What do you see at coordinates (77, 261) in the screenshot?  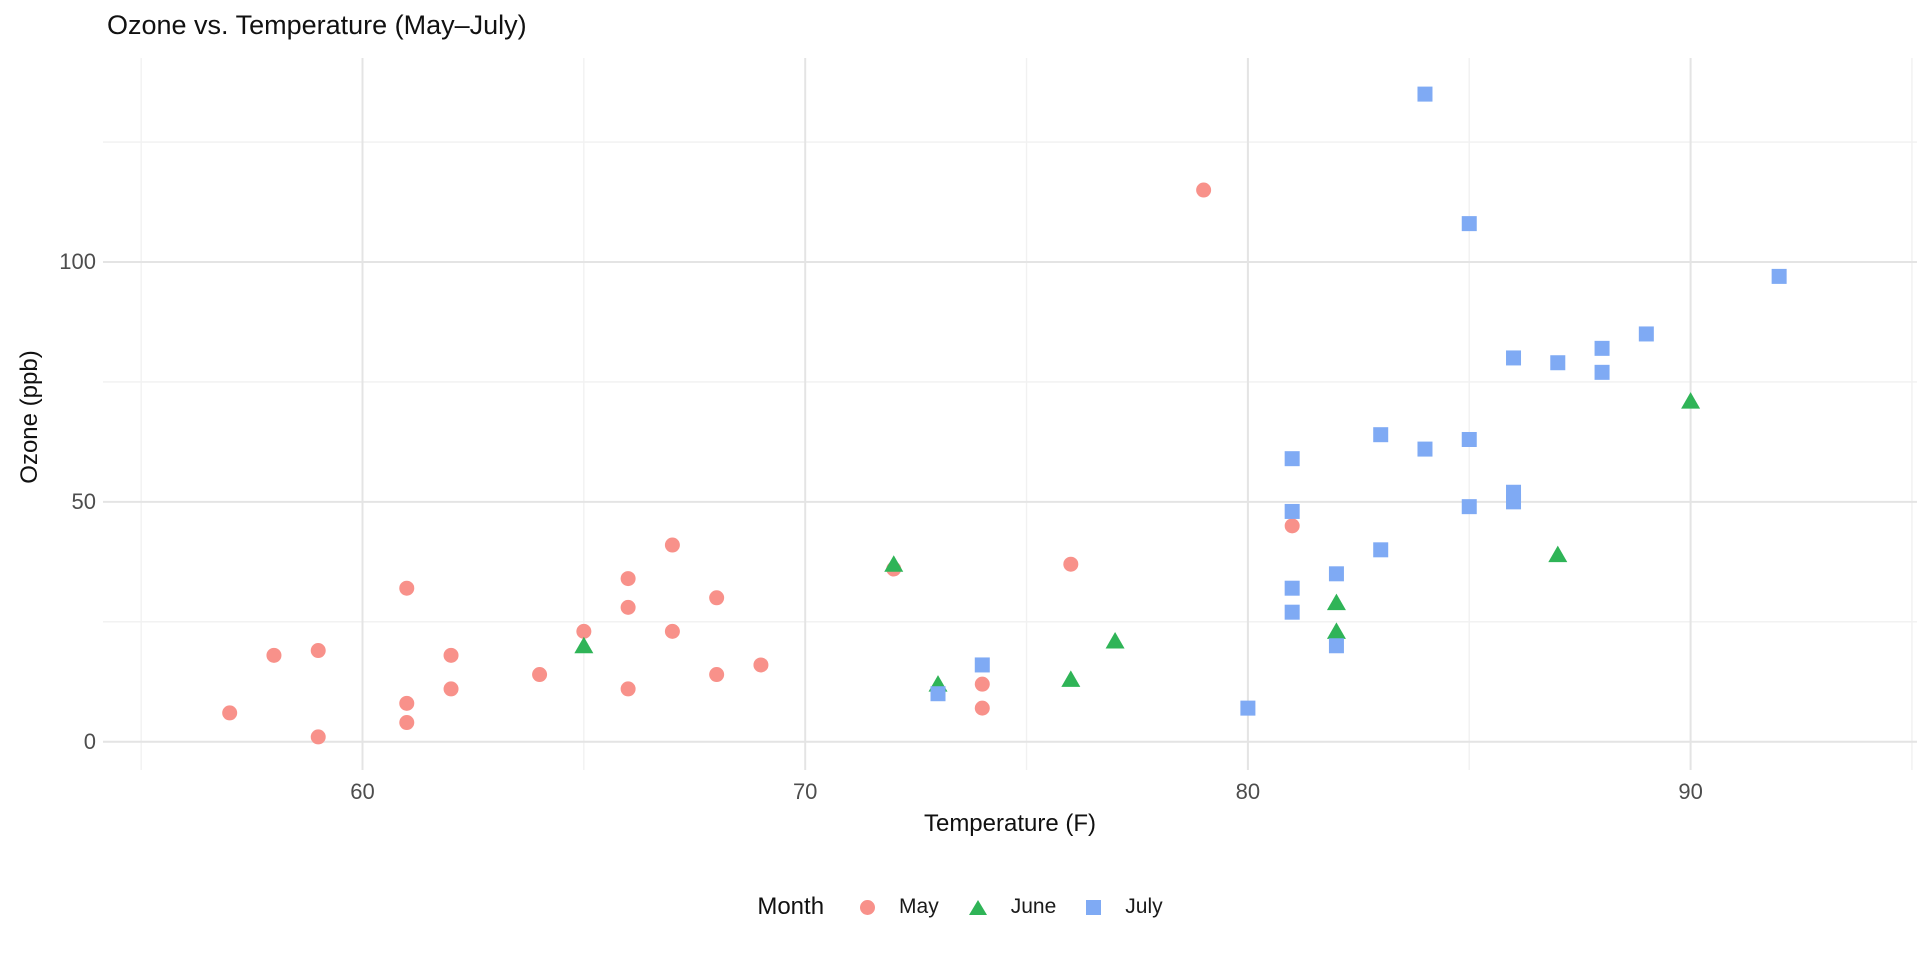 I see `y-tick-label: 100` at bounding box center [77, 261].